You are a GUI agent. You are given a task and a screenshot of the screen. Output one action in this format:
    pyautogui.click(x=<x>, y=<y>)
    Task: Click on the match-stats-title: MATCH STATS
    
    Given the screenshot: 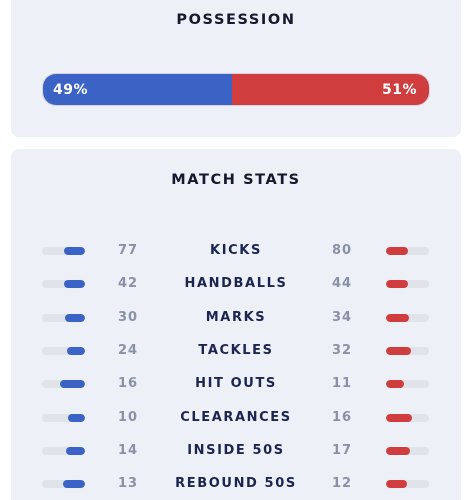 What is the action you would take?
    pyautogui.click(x=236, y=180)
    